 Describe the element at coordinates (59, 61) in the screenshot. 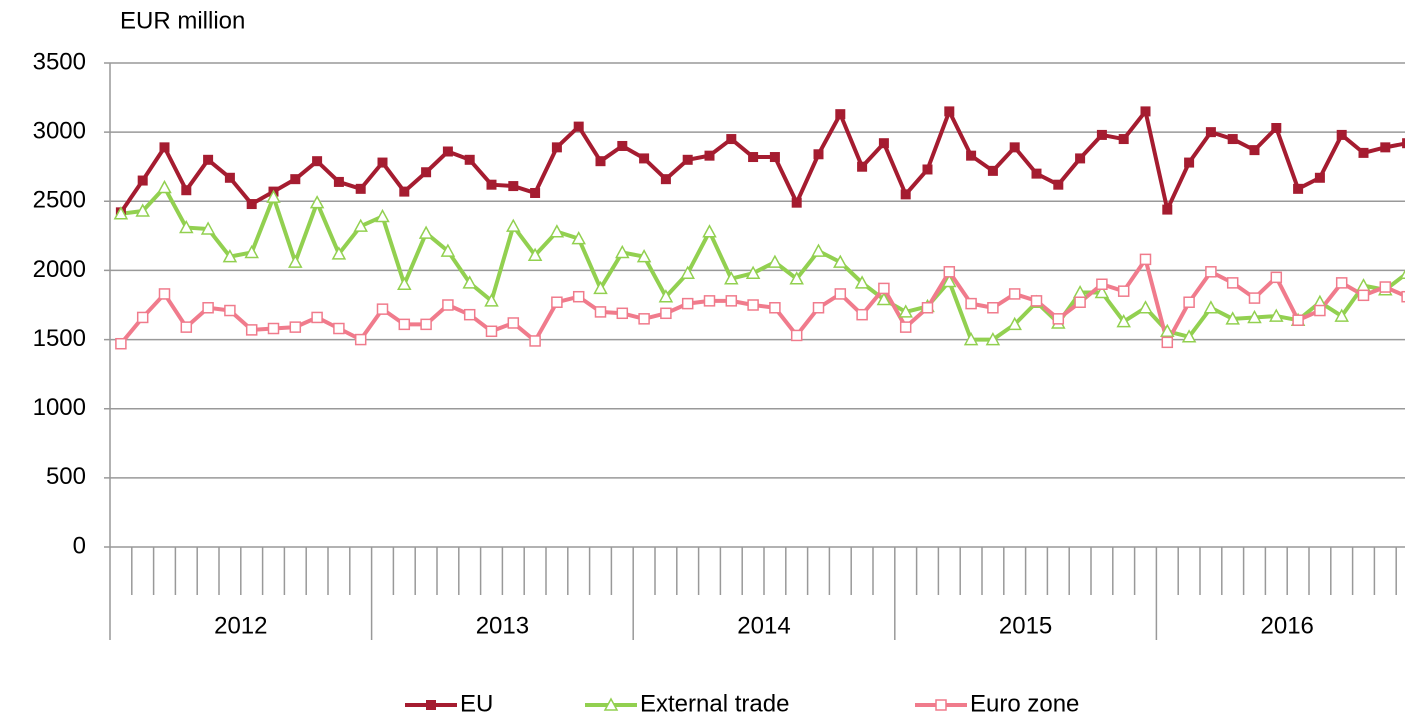

I see `y-tick-label: 3500` at that location.